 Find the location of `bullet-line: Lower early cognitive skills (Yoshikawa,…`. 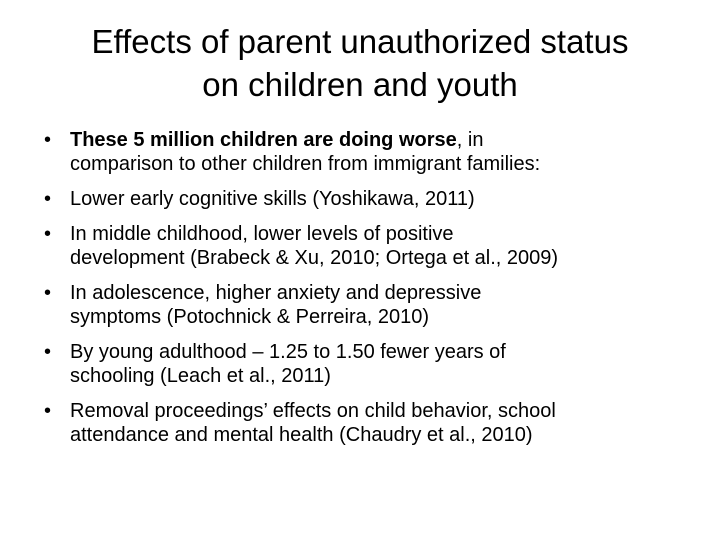

bullet-line: Lower early cognitive skills (Yoshikawa,… is located at coordinates (272, 199).